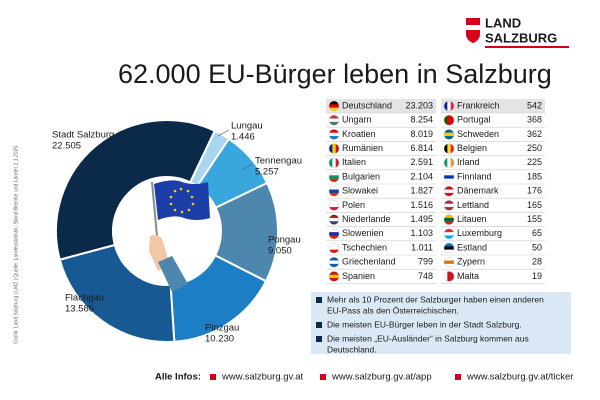 This screenshot has height=400, width=600. I want to click on country-name: Rumänien, so click(362, 148).